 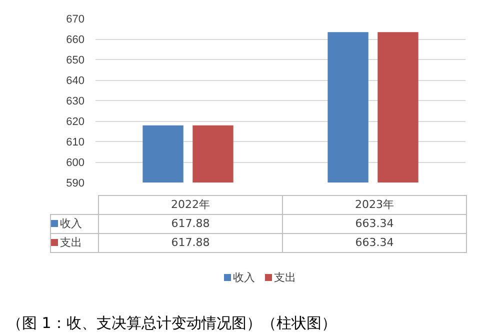 I want to click on text: （图 1：收、支决算总计变动情况图）（柱状图）, so click(x=171, y=323).